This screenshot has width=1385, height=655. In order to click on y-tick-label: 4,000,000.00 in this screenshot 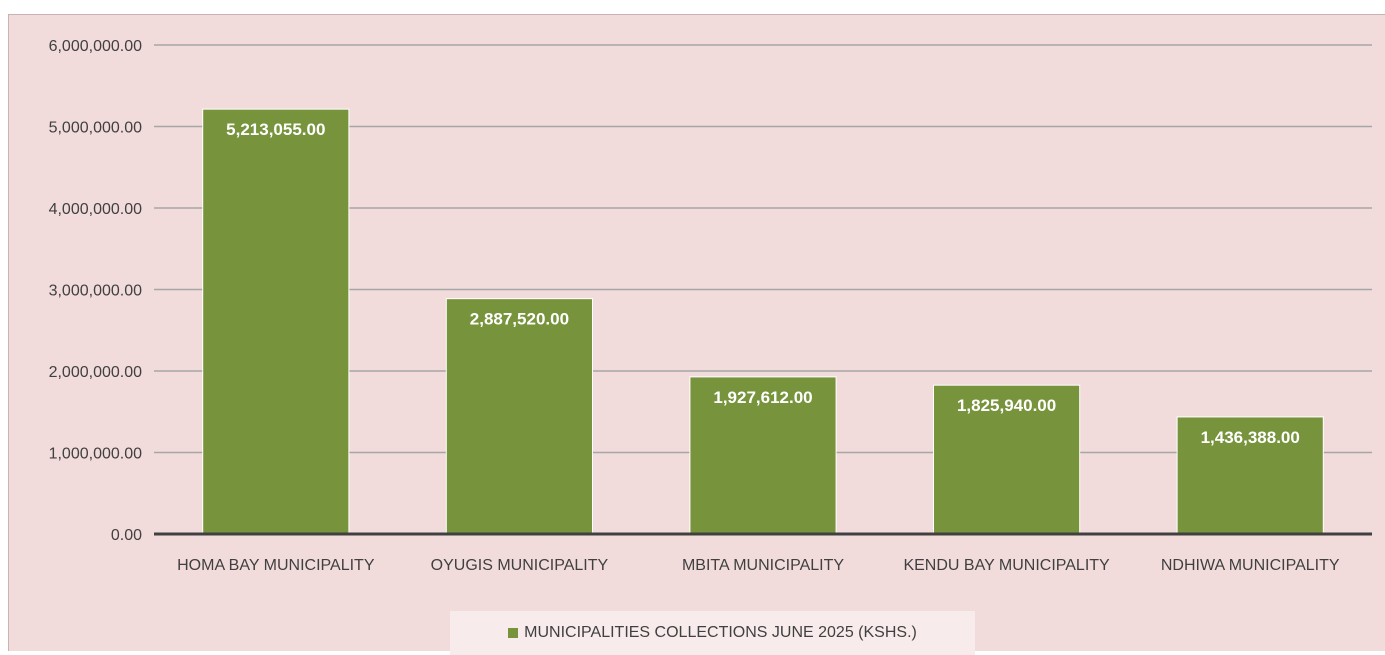, I will do `click(96, 209)`.